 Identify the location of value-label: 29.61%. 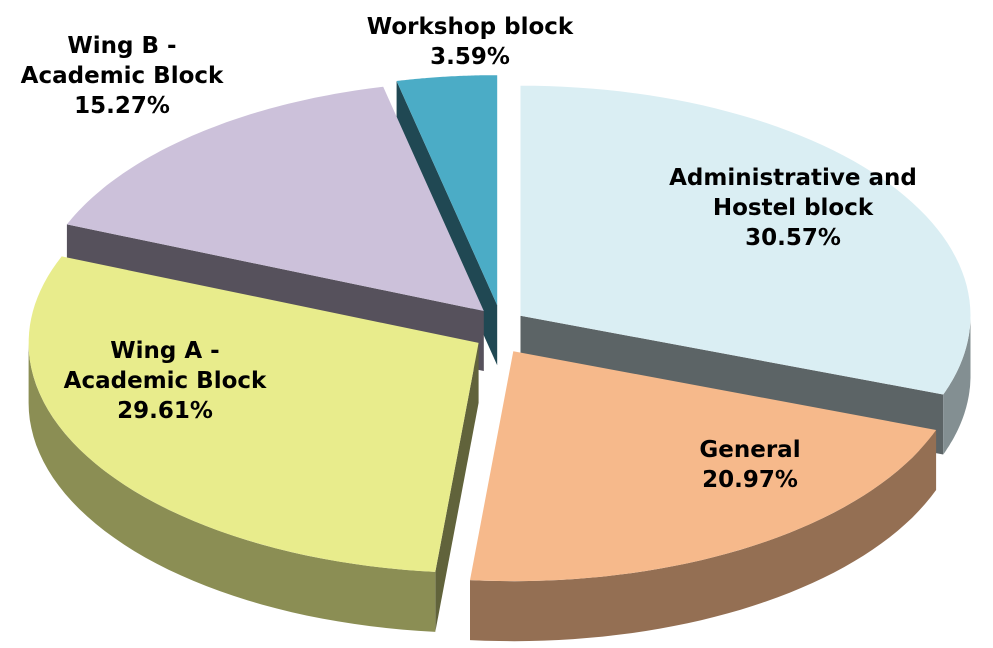
(165, 411).